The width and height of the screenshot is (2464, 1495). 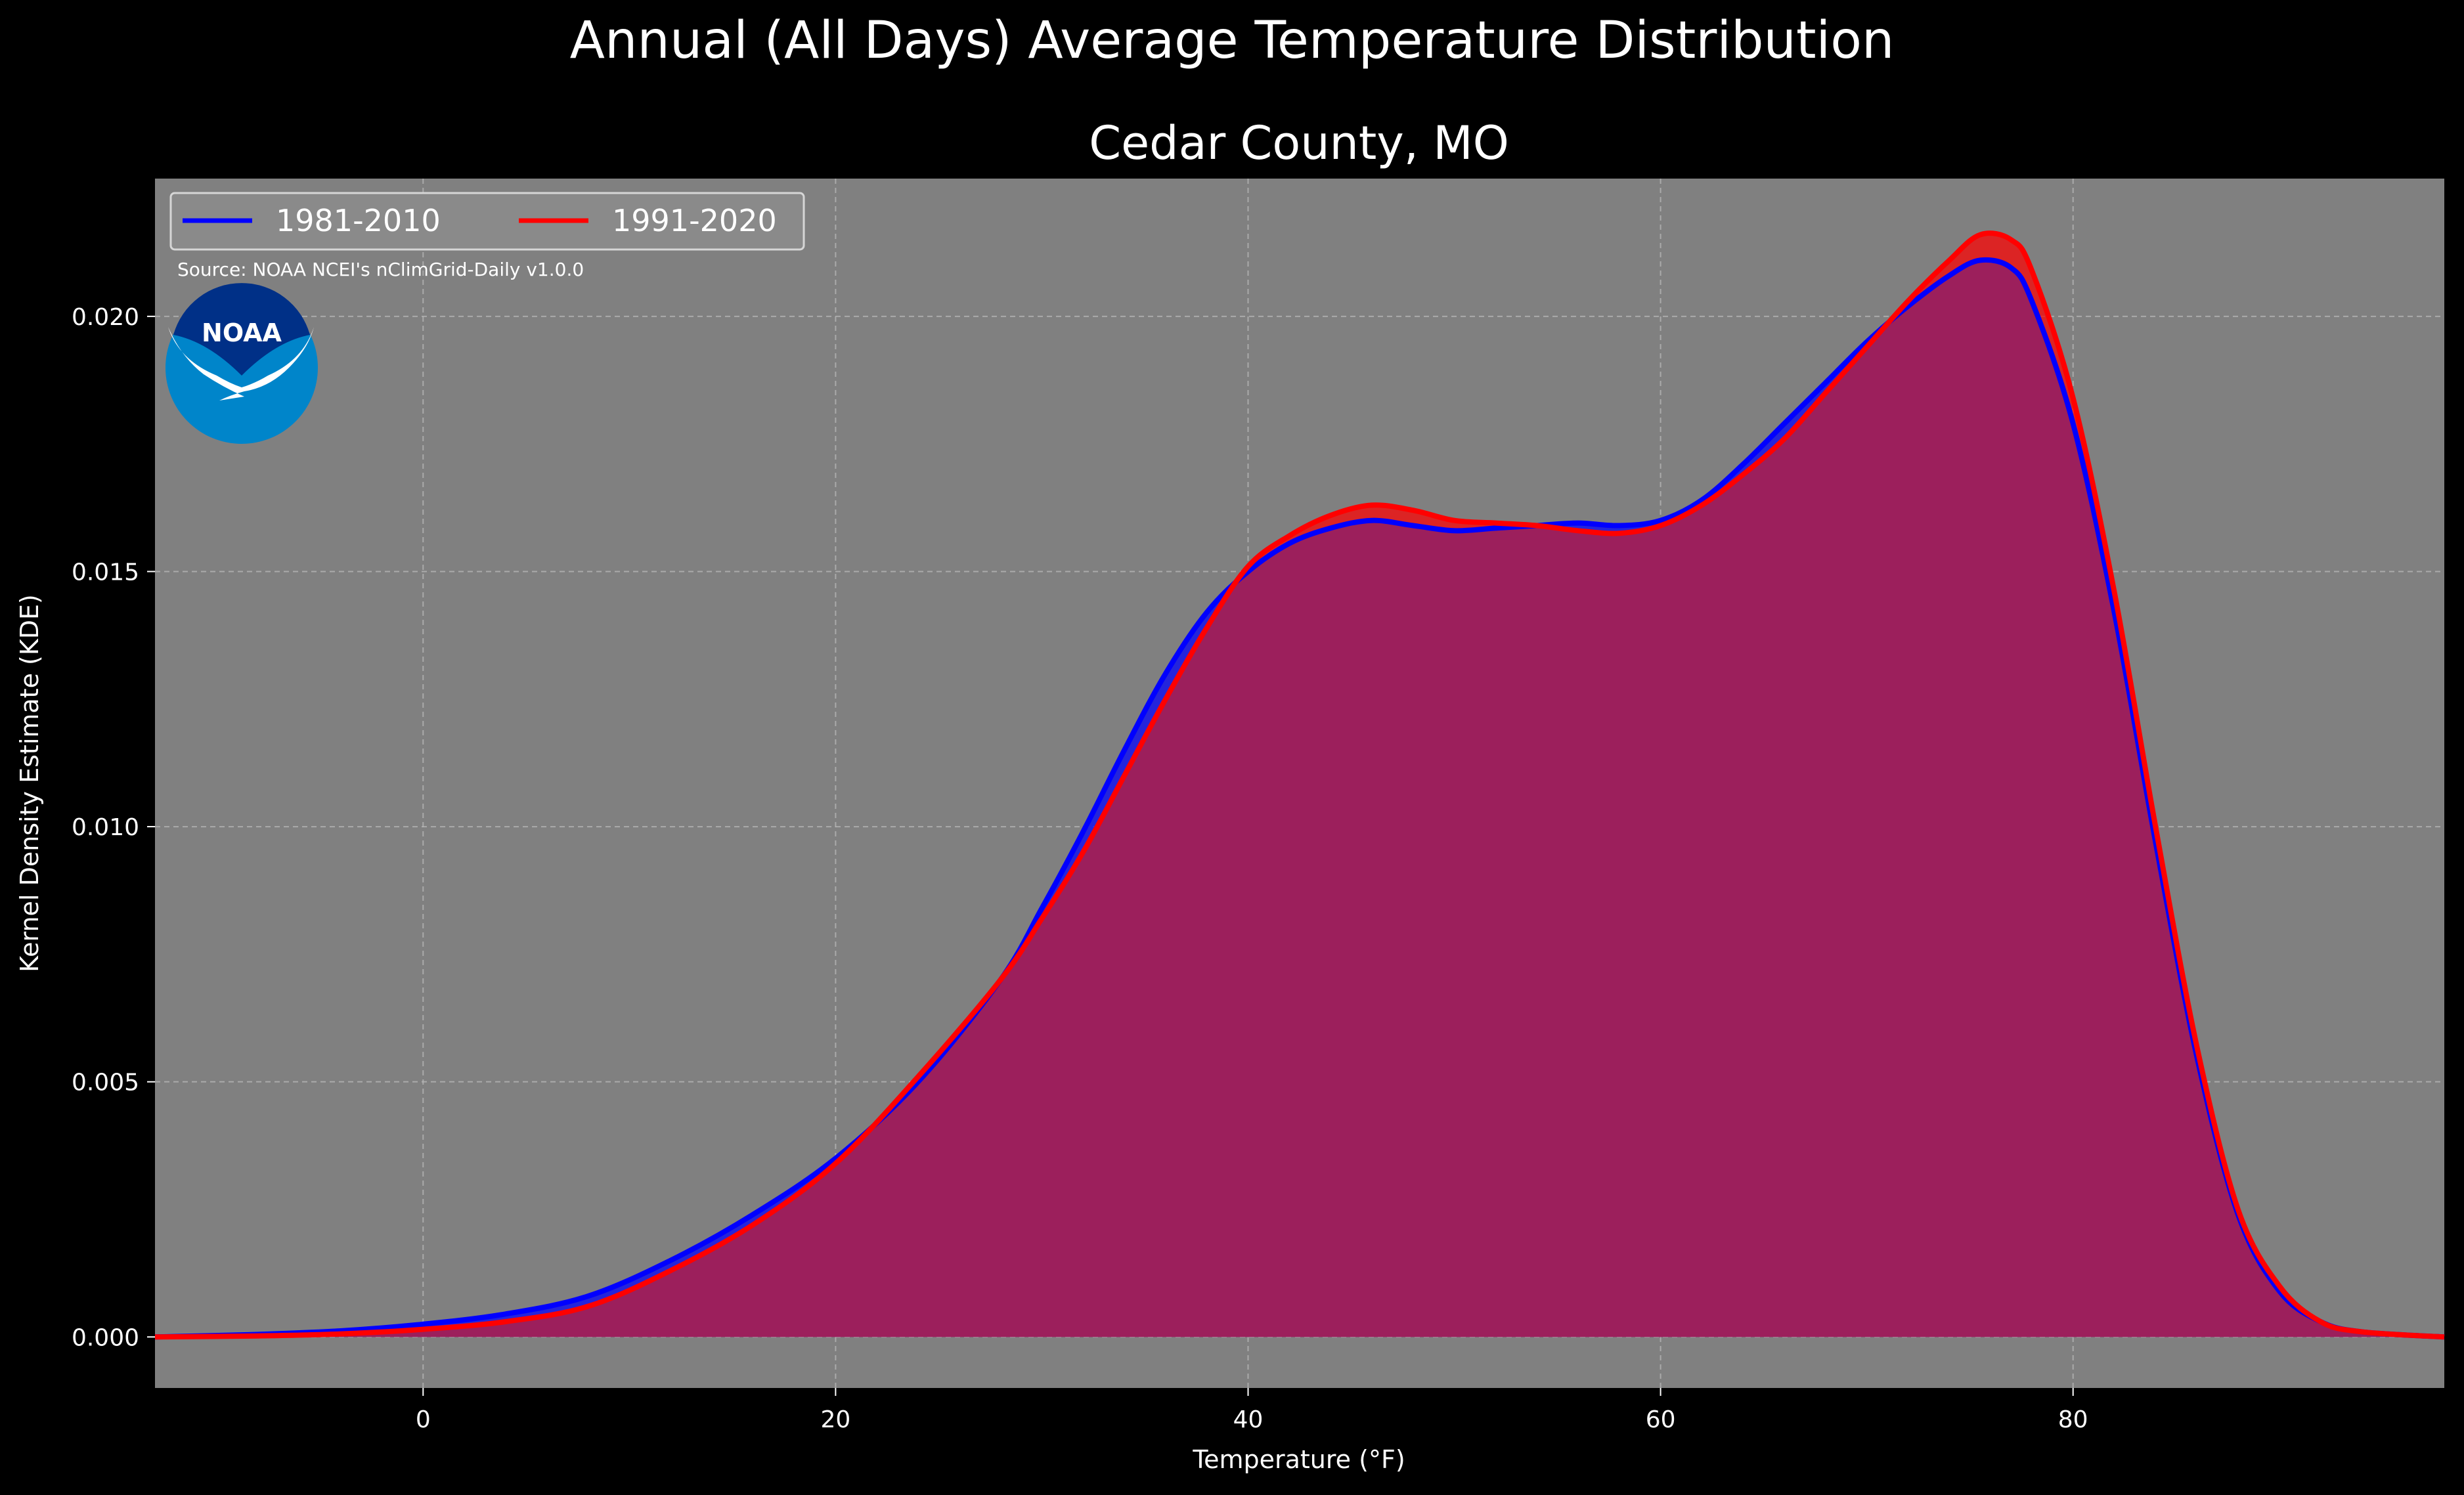 I want to click on x-axis-label: Temperature (°F), so click(x=1298, y=1459).